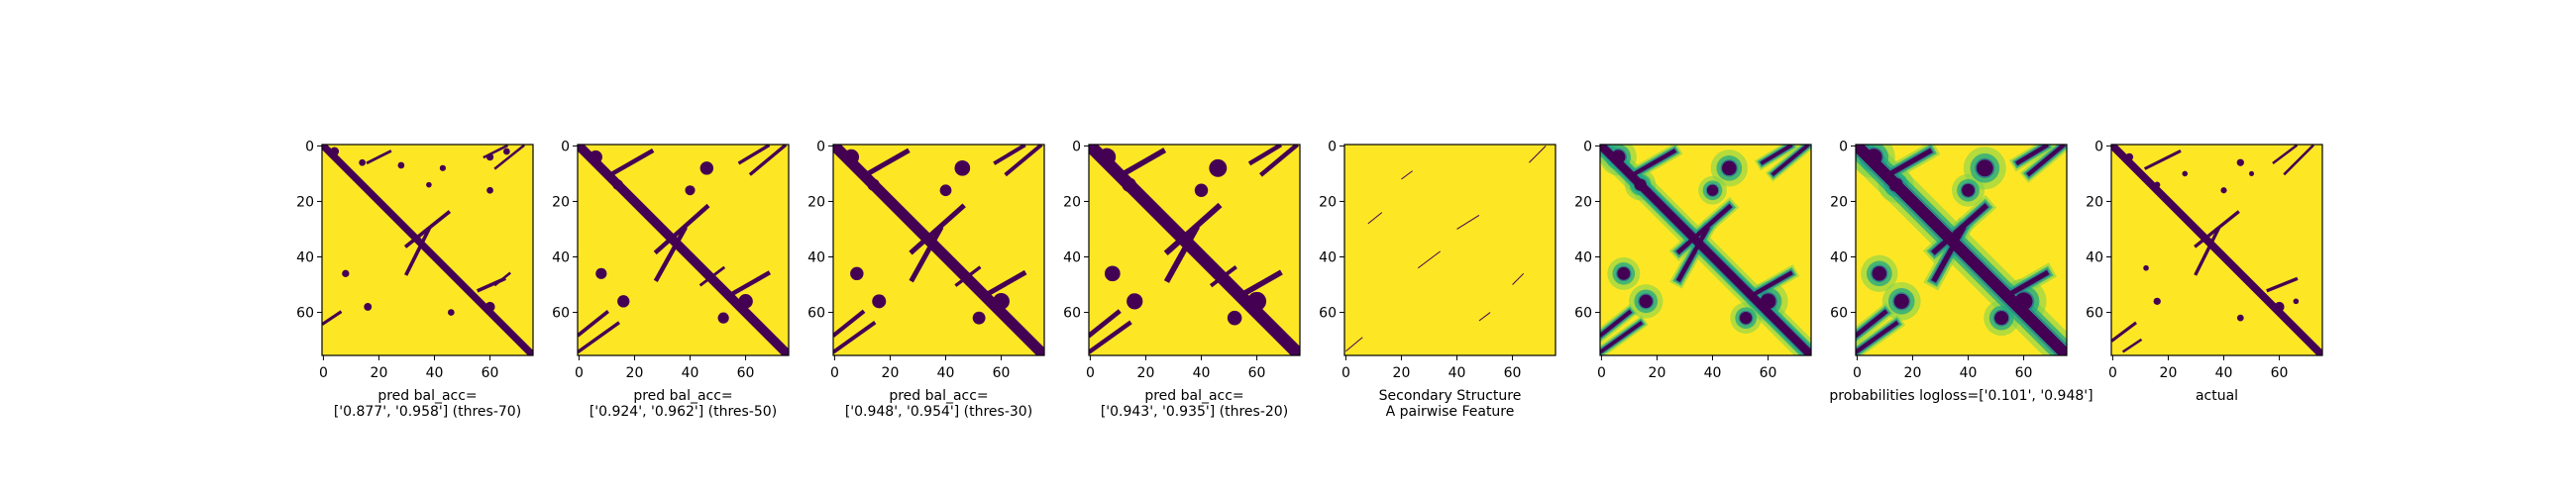 Image resolution: width=2576 pixels, height=495 pixels. What do you see at coordinates (816, 314) in the screenshot?
I see `y-tick-label: 60` at bounding box center [816, 314].